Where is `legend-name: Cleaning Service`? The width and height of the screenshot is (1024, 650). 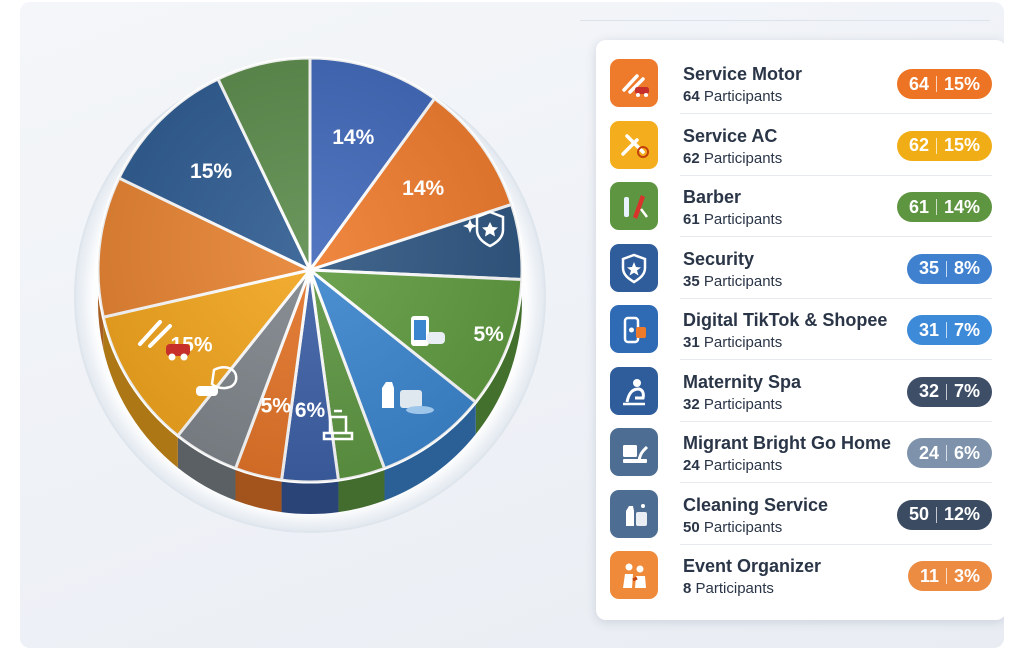
legend-name: Cleaning Service is located at coordinates (756, 504).